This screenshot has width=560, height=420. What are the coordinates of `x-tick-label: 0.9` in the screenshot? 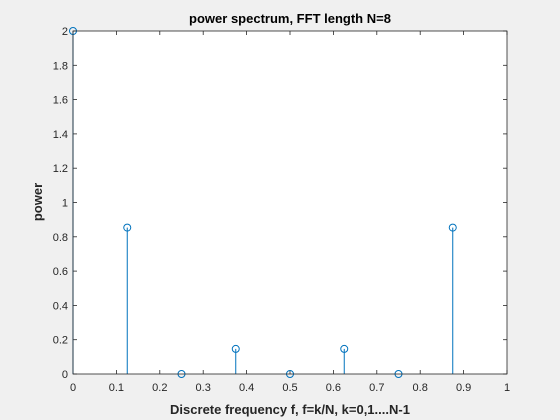 It's located at (463, 388).